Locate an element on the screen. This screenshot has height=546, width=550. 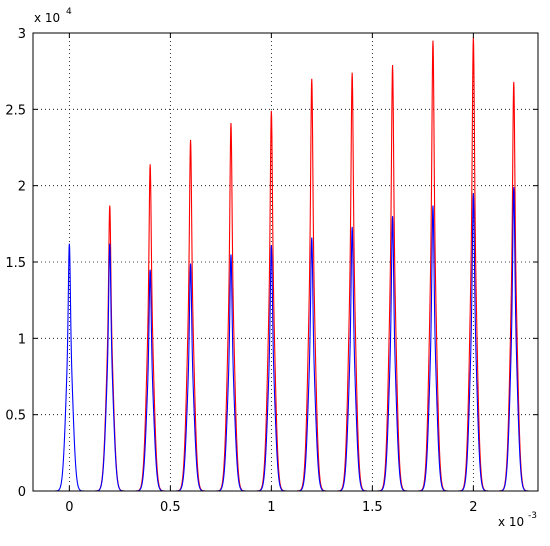
x-multiplier-base: x 10 is located at coordinates (511, 522).